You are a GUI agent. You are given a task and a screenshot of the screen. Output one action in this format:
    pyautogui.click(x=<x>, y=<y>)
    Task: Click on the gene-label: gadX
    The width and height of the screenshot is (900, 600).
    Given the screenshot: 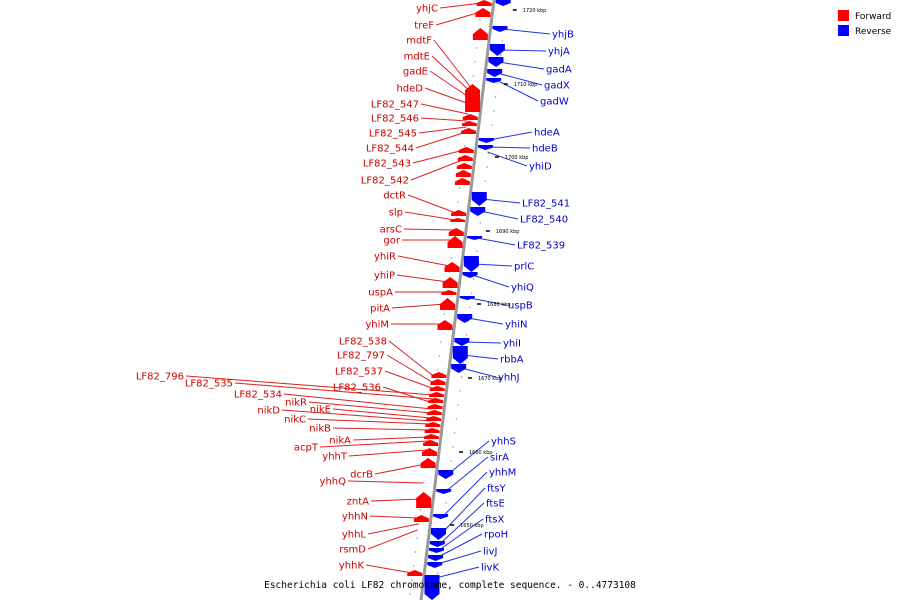 What is the action you would take?
    pyautogui.click(x=557, y=86)
    